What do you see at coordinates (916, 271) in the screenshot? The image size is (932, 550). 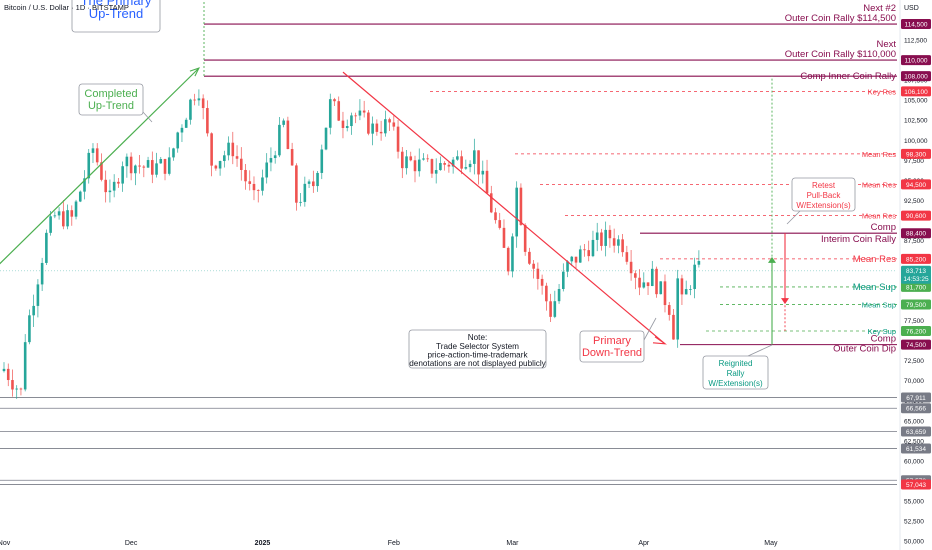 I see `last-price-value: 83,713` at bounding box center [916, 271].